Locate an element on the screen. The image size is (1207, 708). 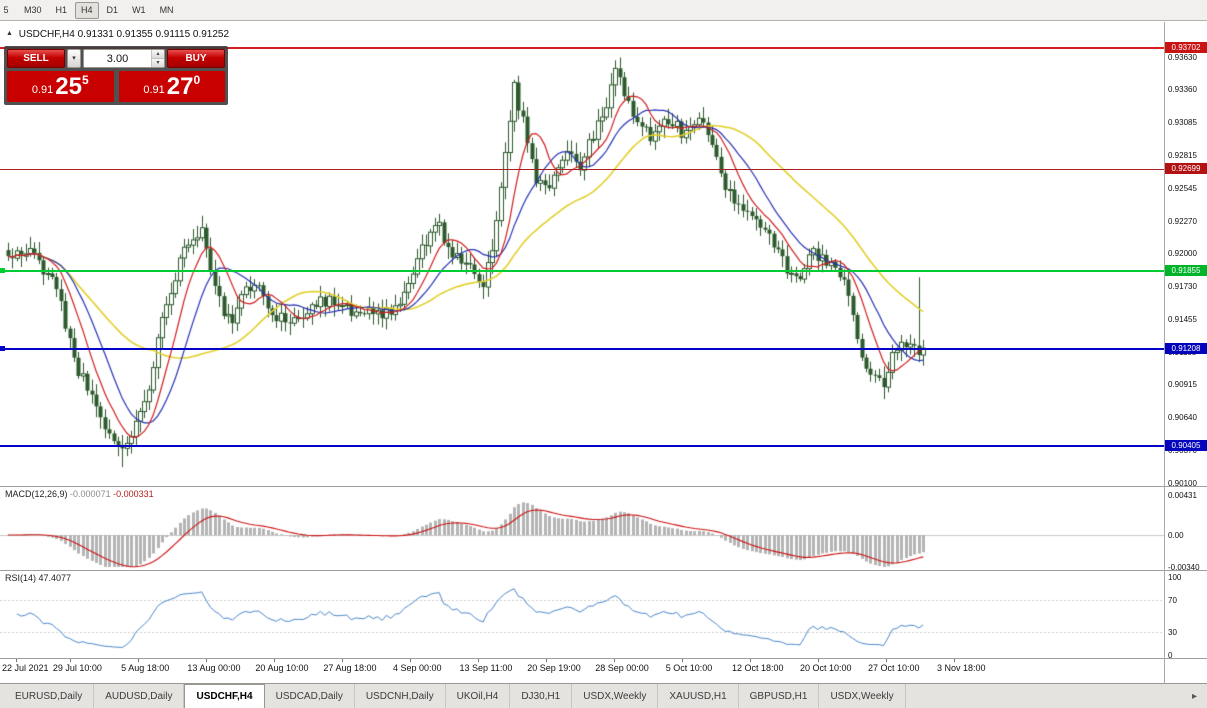
lot-dropdown-button: ▾ is located at coordinates (74, 58).